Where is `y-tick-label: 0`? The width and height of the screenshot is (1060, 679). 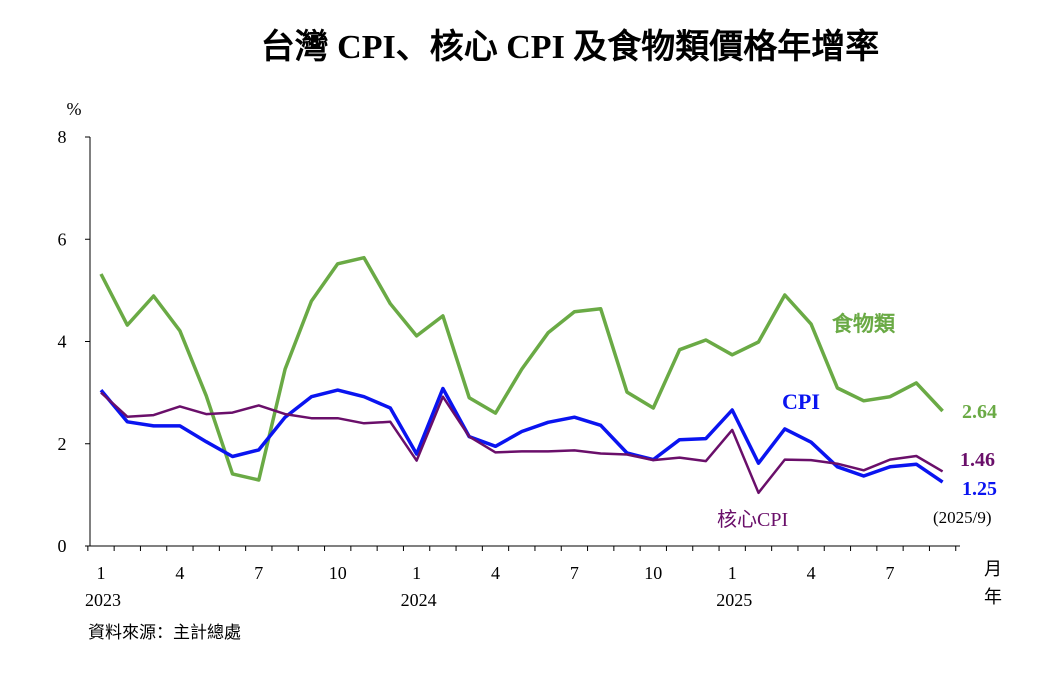 y-tick-label: 0 is located at coordinates (62, 546).